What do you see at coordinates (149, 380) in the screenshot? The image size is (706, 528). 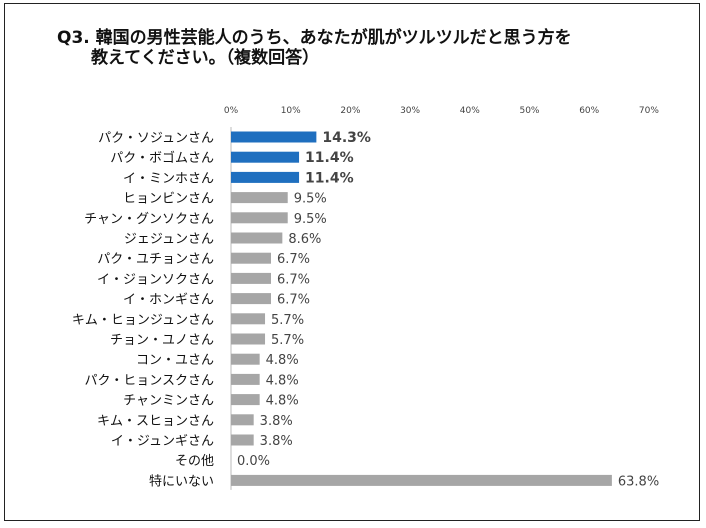 I see `category-label: パク・ヒョンスクさん` at bounding box center [149, 380].